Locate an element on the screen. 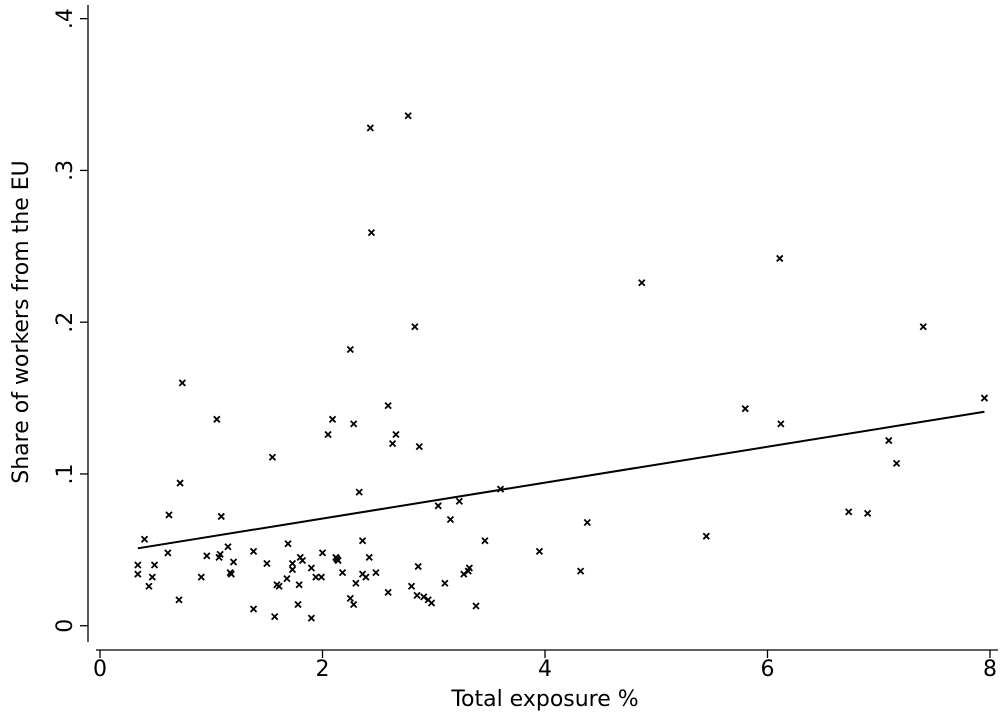  y-tick-label: .2 is located at coordinates (65, 322).